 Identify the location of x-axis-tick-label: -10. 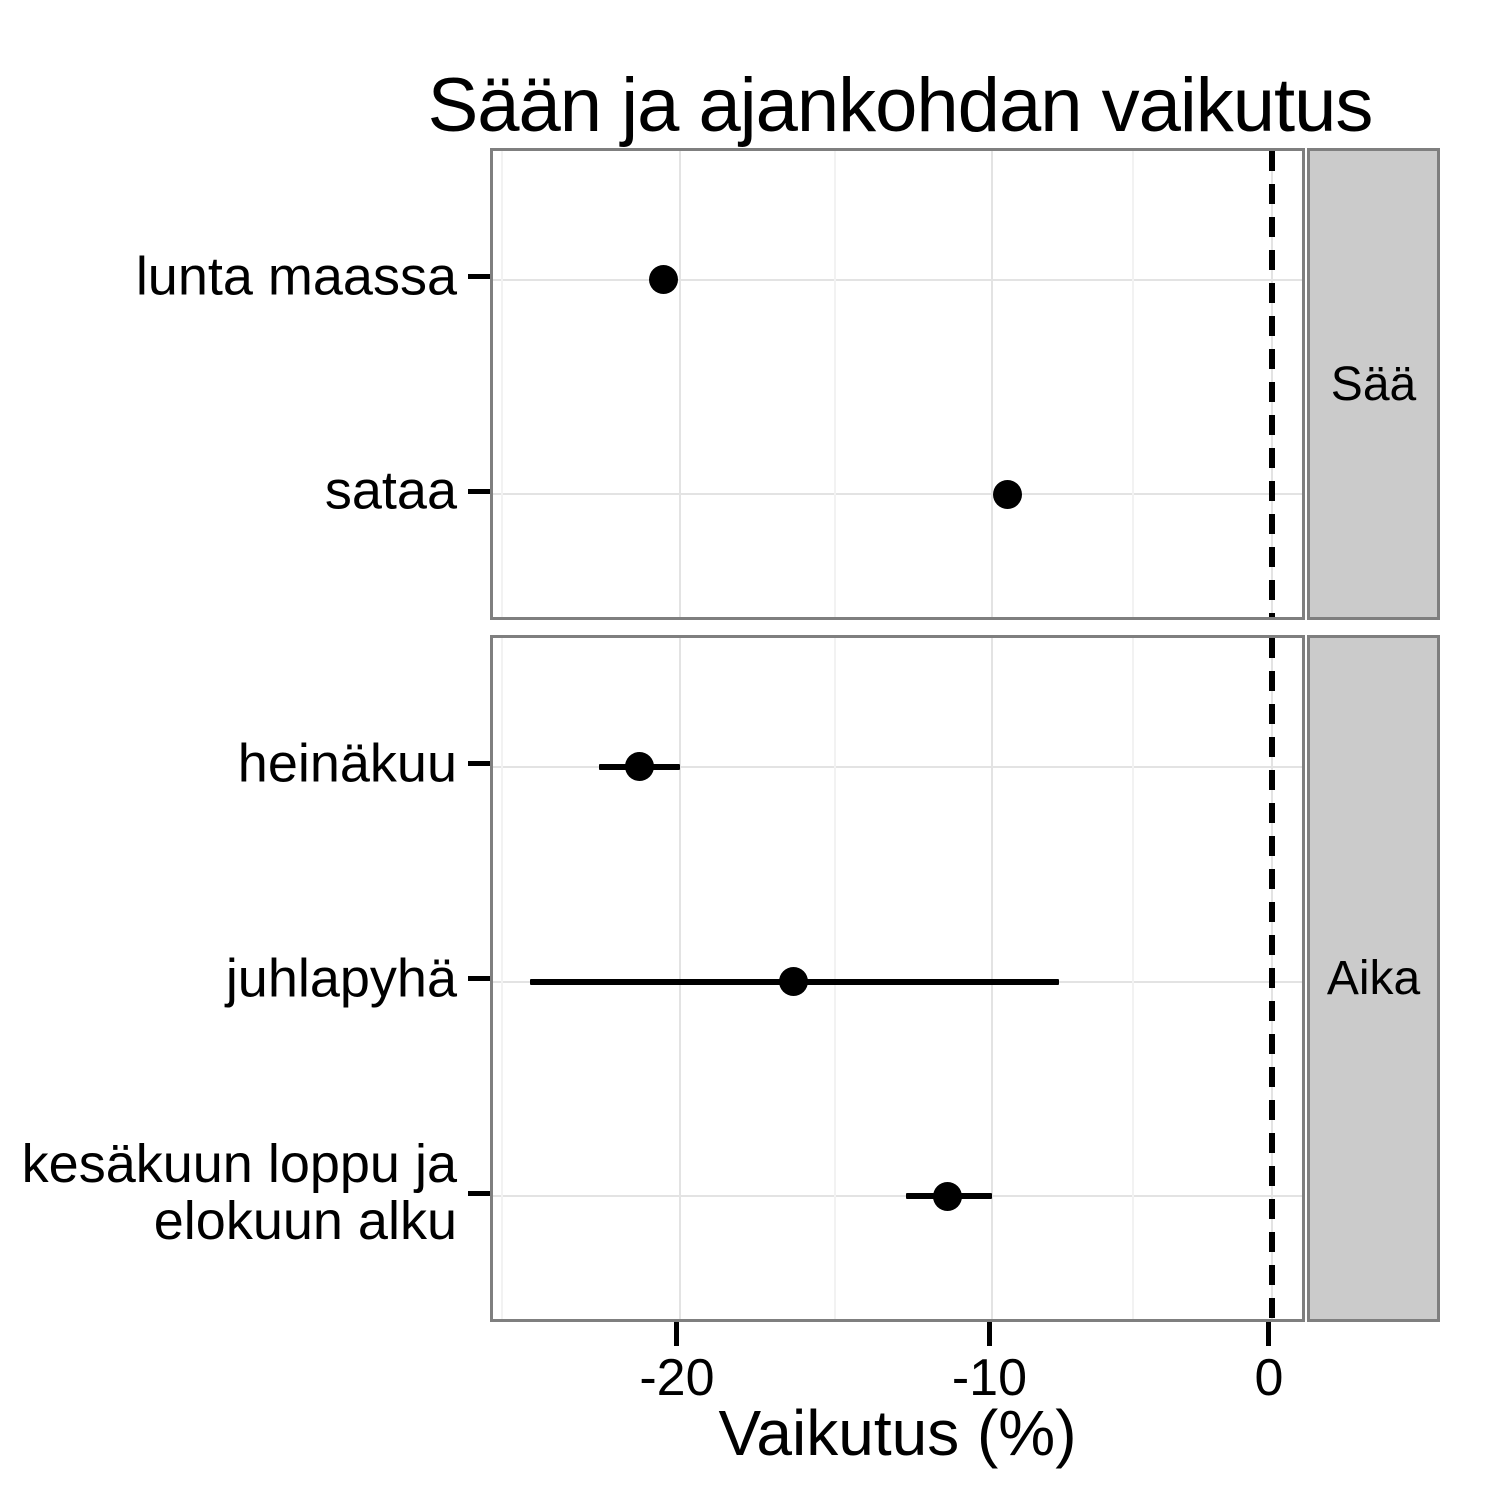
(989, 1378).